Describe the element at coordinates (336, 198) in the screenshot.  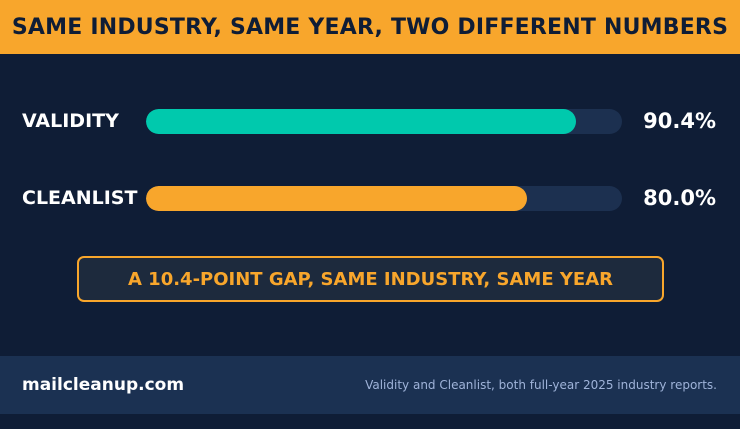
I see `bar-cleanlist` at that location.